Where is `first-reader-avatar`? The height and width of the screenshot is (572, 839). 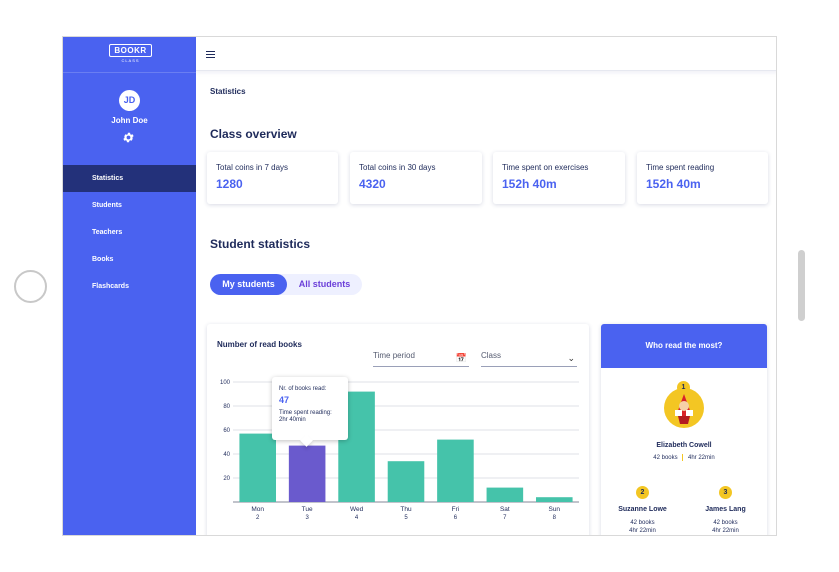 first-reader-avatar is located at coordinates (684, 408).